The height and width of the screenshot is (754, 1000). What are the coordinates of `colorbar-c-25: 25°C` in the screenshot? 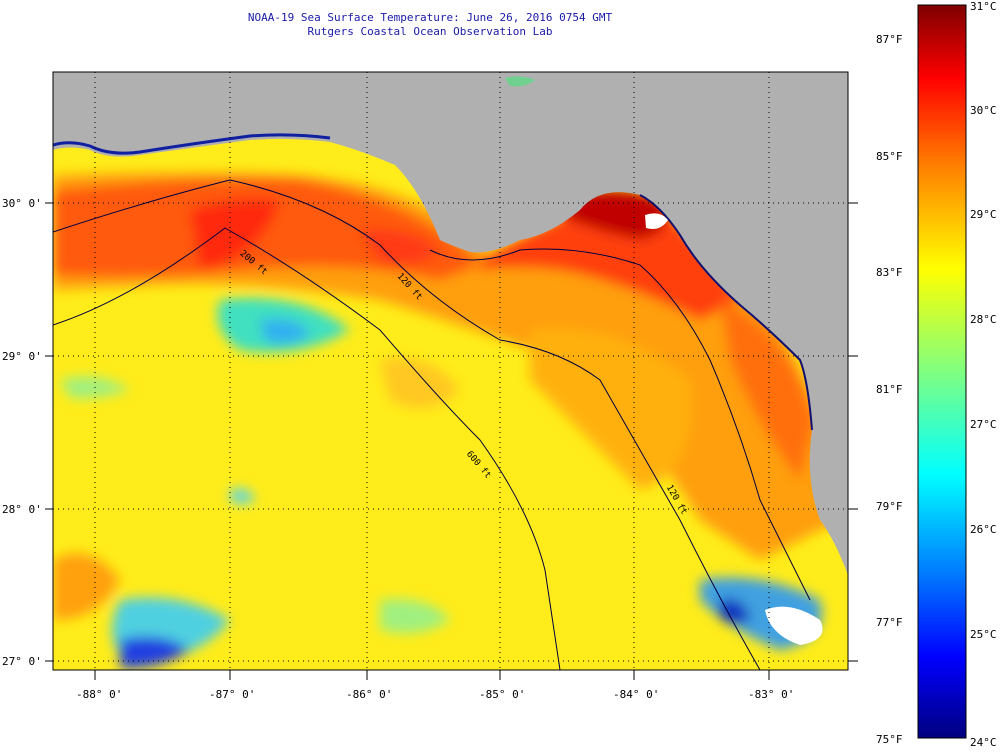 It's located at (983, 634).